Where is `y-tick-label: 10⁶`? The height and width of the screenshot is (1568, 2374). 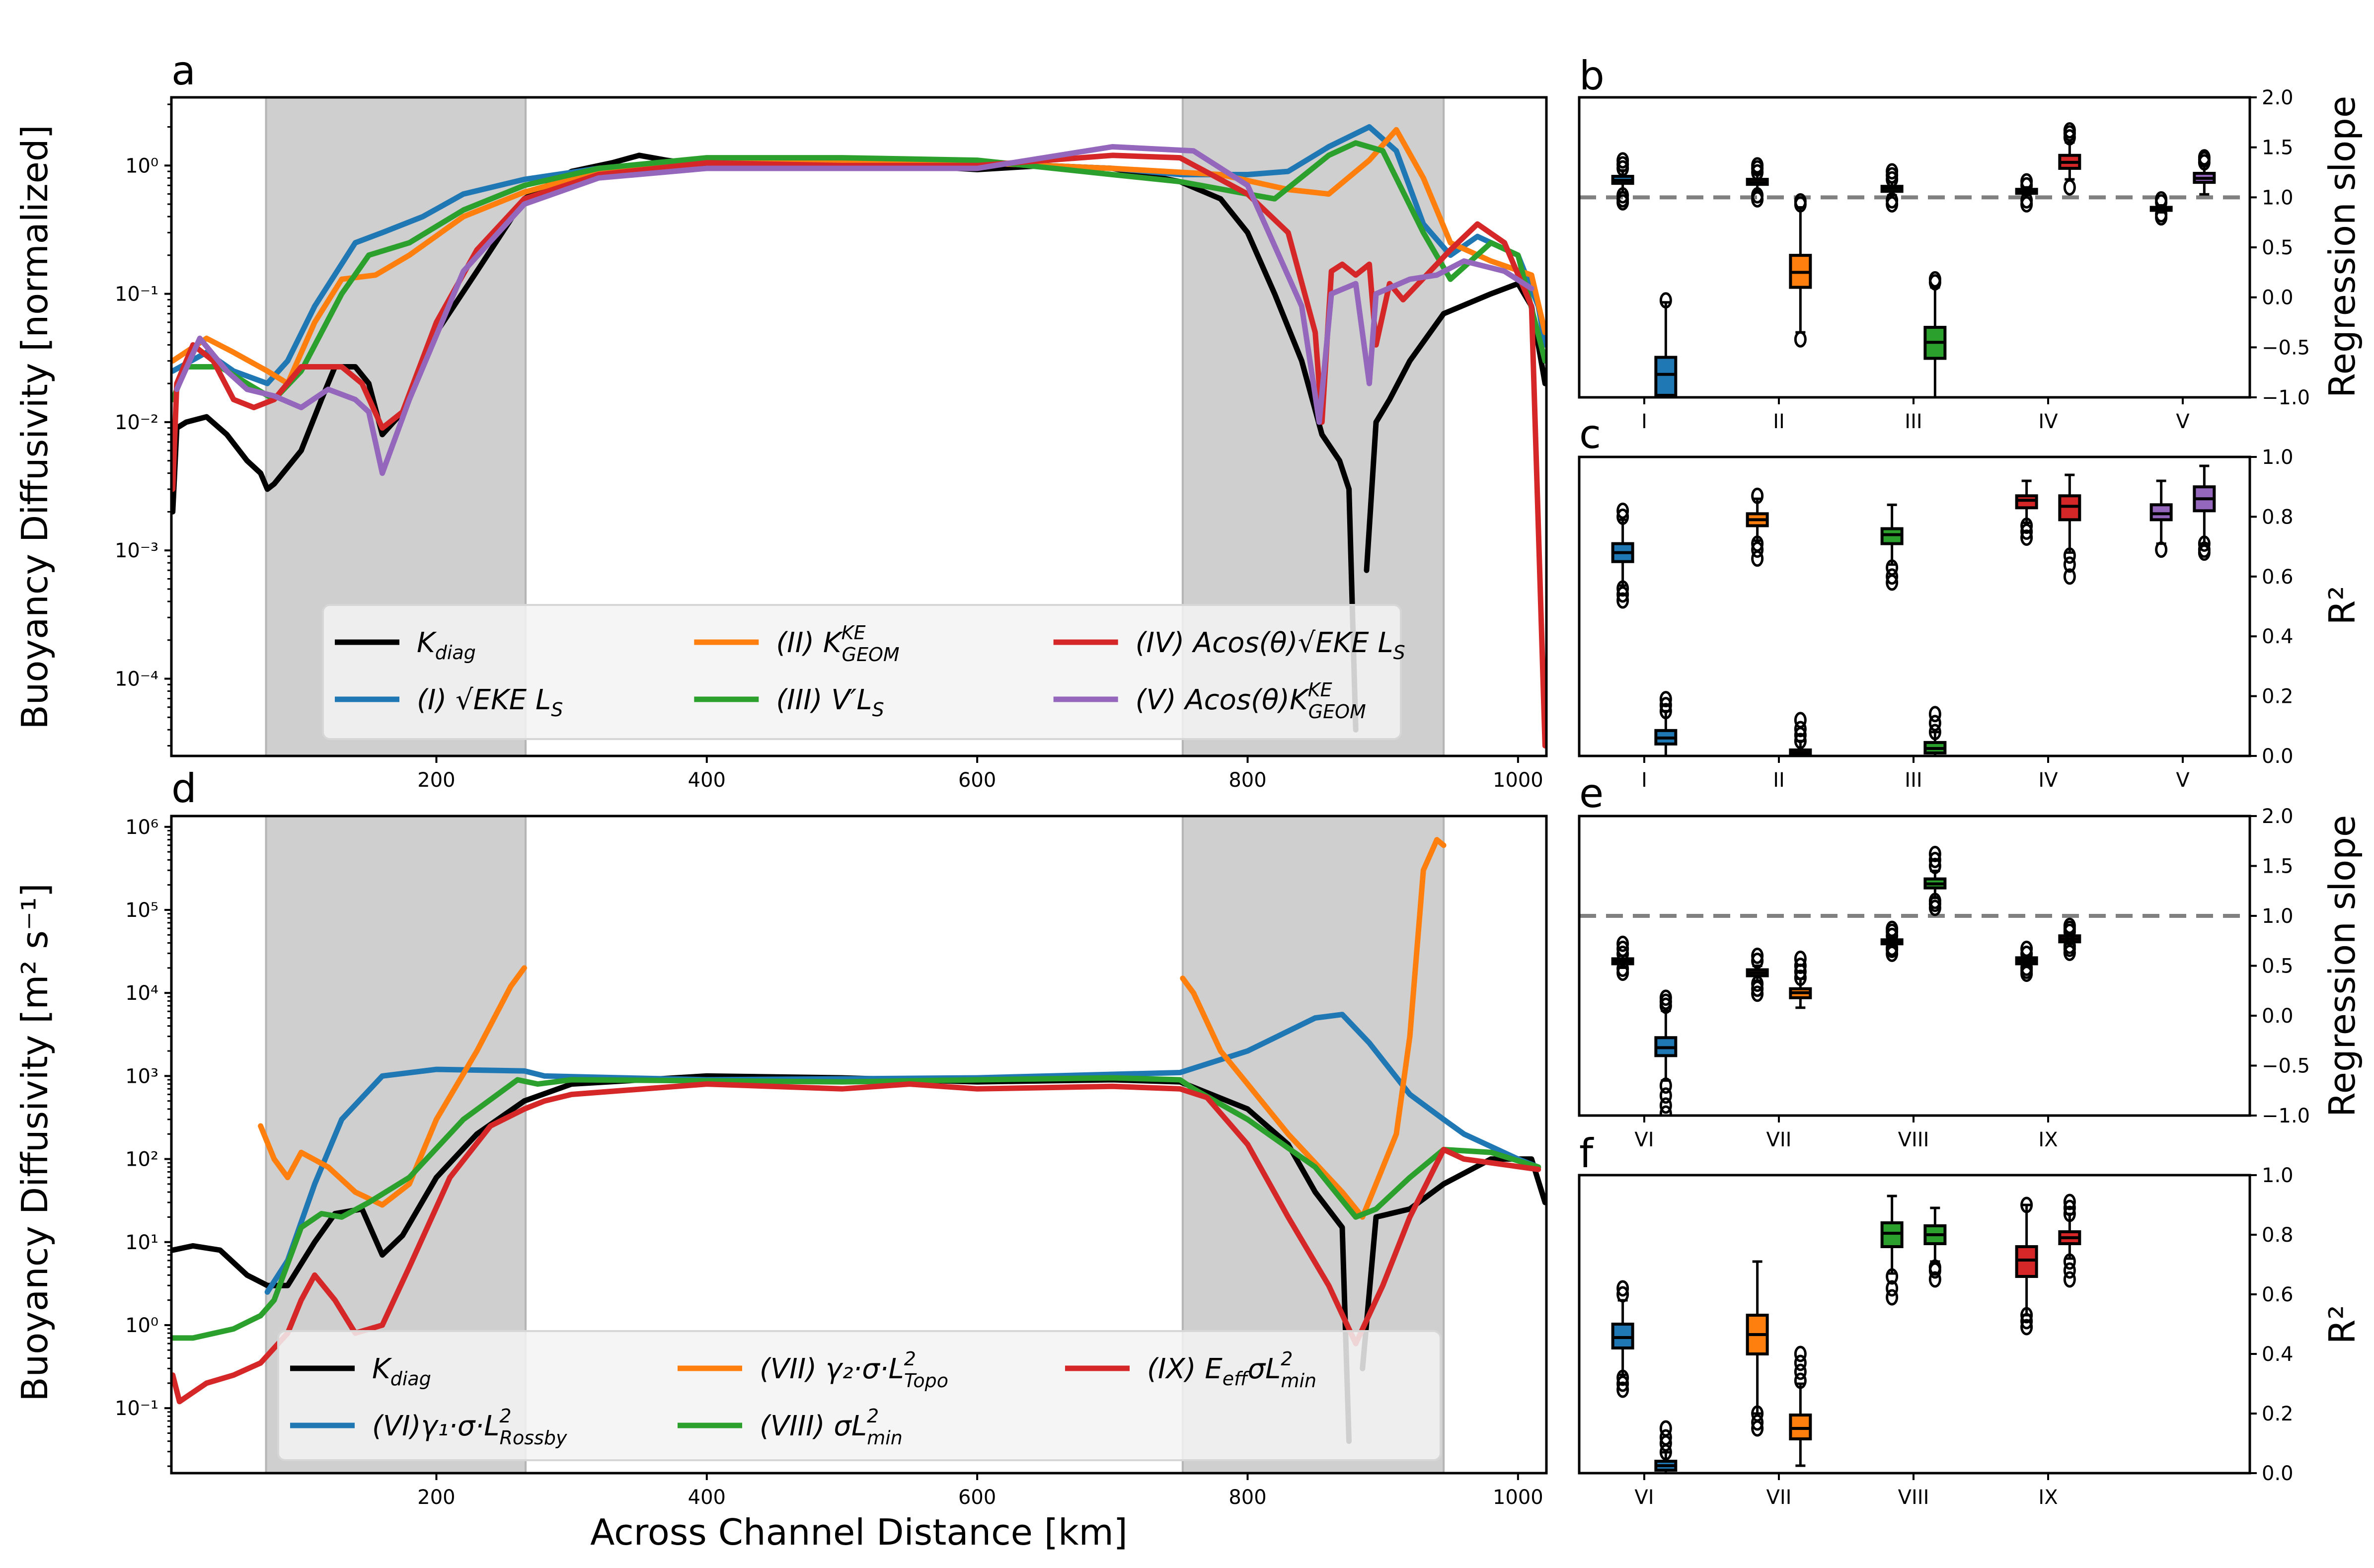
y-tick-label: 10⁶ is located at coordinates (141, 828).